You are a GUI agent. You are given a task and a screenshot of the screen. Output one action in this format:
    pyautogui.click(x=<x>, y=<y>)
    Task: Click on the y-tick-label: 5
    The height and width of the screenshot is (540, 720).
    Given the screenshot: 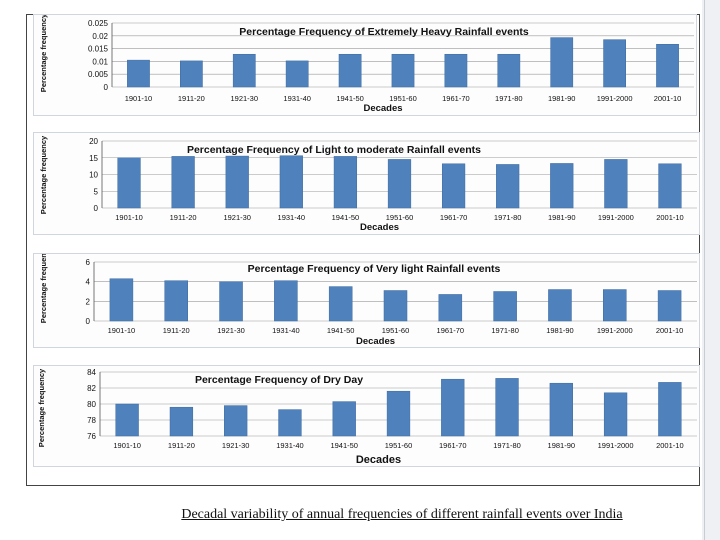 What is the action you would take?
    pyautogui.click(x=96, y=191)
    